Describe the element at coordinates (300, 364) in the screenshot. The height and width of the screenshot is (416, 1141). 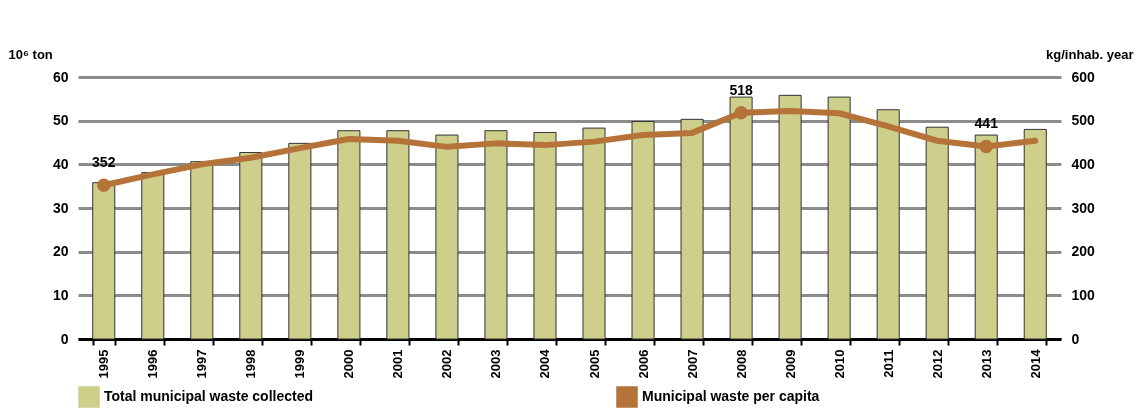
I see `x-tick-label: 1999` at that location.